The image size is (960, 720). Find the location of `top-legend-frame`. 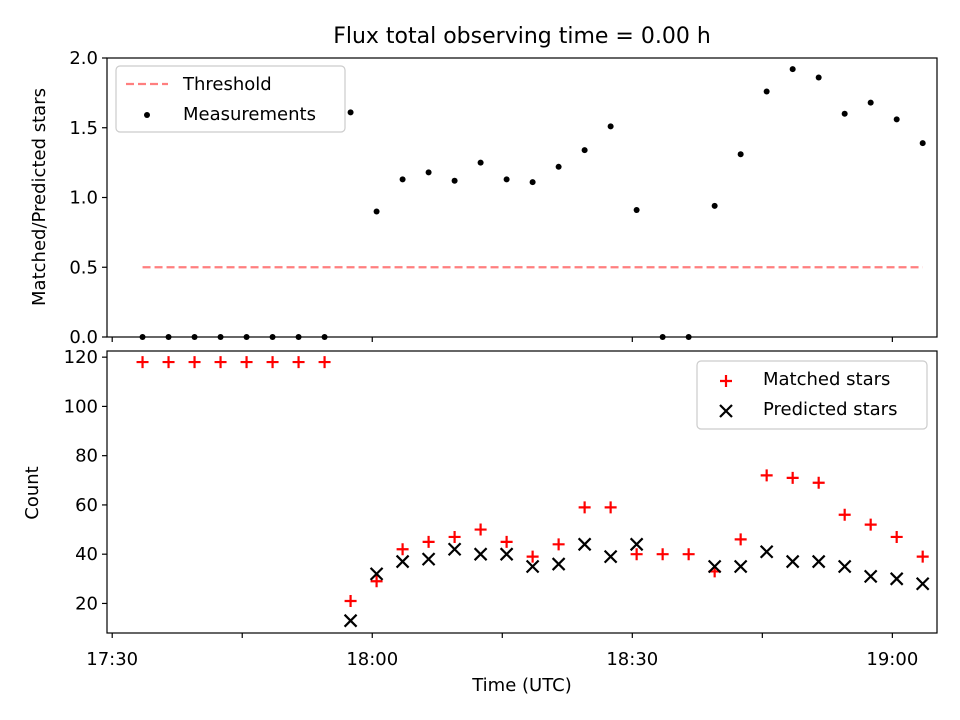

top-legend-frame is located at coordinates (230, 99).